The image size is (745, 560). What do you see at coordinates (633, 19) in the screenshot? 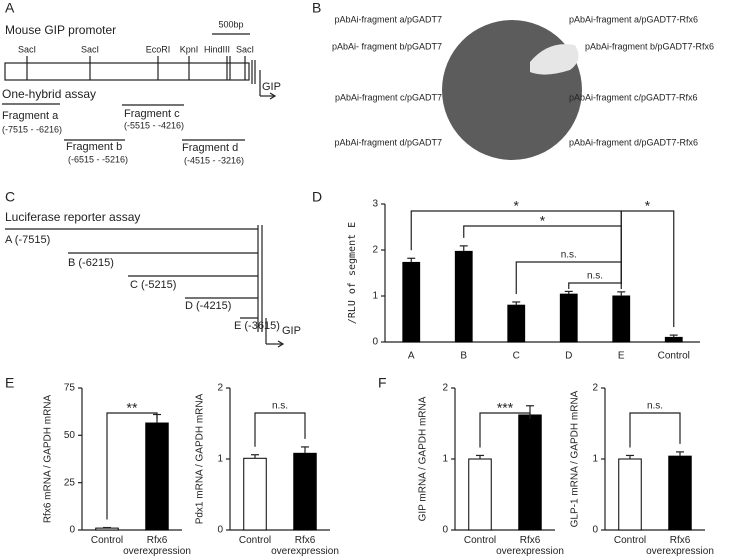
I see `right-label: pAbAi-fragment a/pGADT7-Rfx6` at bounding box center [633, 19].